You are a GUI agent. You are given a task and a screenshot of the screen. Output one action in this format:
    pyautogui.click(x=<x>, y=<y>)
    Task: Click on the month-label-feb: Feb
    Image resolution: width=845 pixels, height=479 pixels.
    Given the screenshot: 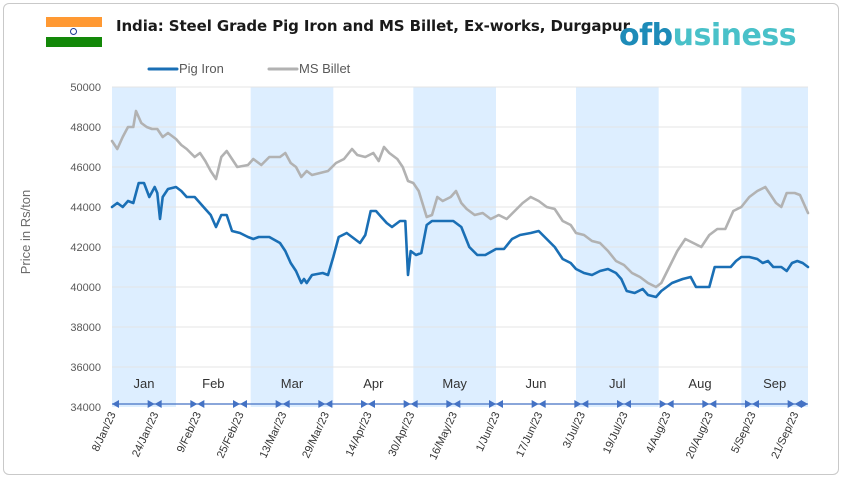 What is the action you would take?
    pyautogui.click(x=213, y=383)
    